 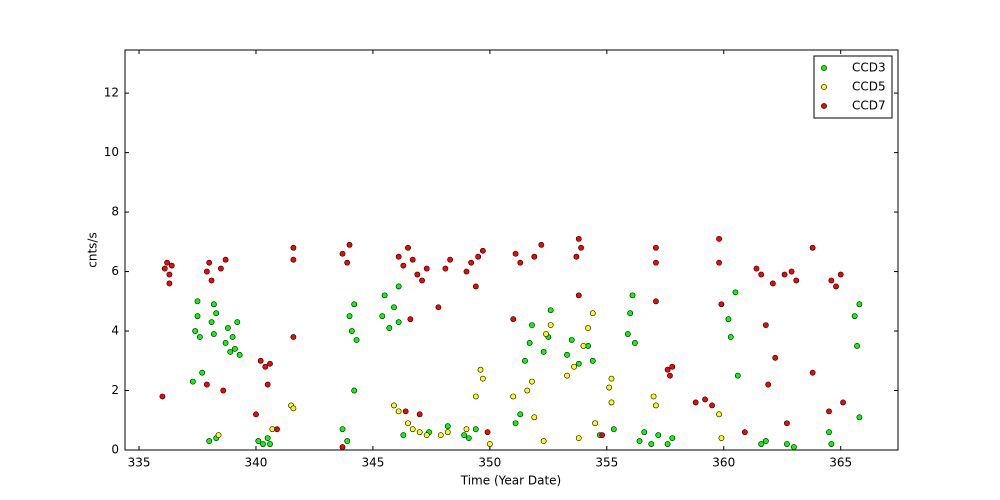 I want to click on legend-label: CCD5, so click(x=869, y=87).